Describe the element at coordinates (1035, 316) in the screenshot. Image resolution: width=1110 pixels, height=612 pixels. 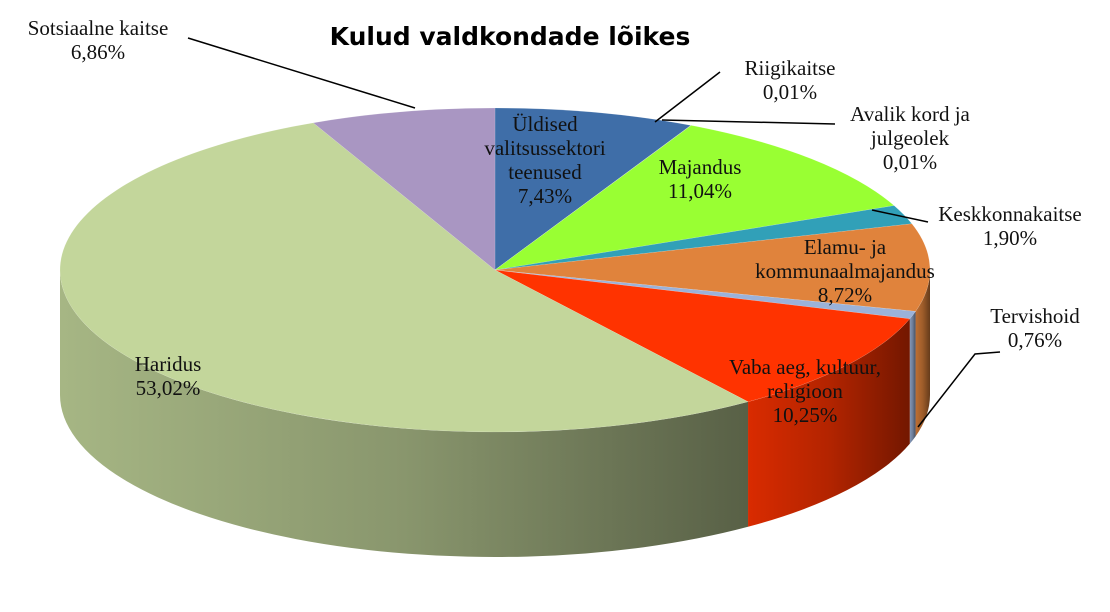
I see `category-label: Tervishoid` at that location.